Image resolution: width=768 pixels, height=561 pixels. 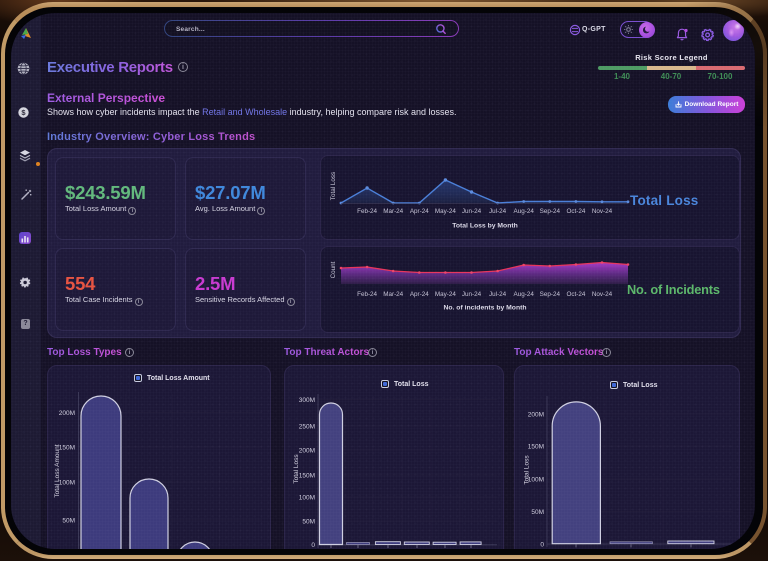 I want to click on svg-text: No. of incidents by Month, so click(x=484, y=308).